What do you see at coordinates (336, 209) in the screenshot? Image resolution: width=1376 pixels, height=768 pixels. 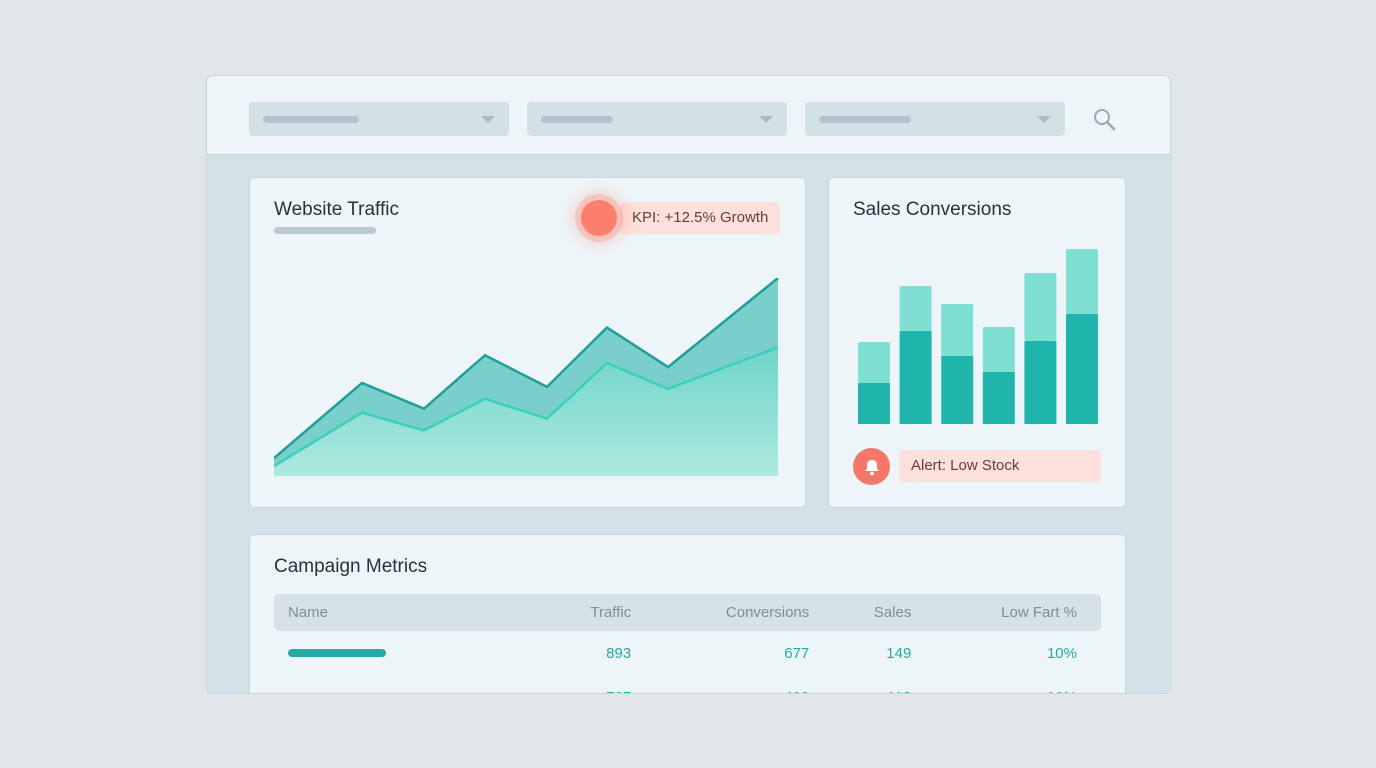 I see `card-title: Website Traffic` at bounding box center [336, 209].